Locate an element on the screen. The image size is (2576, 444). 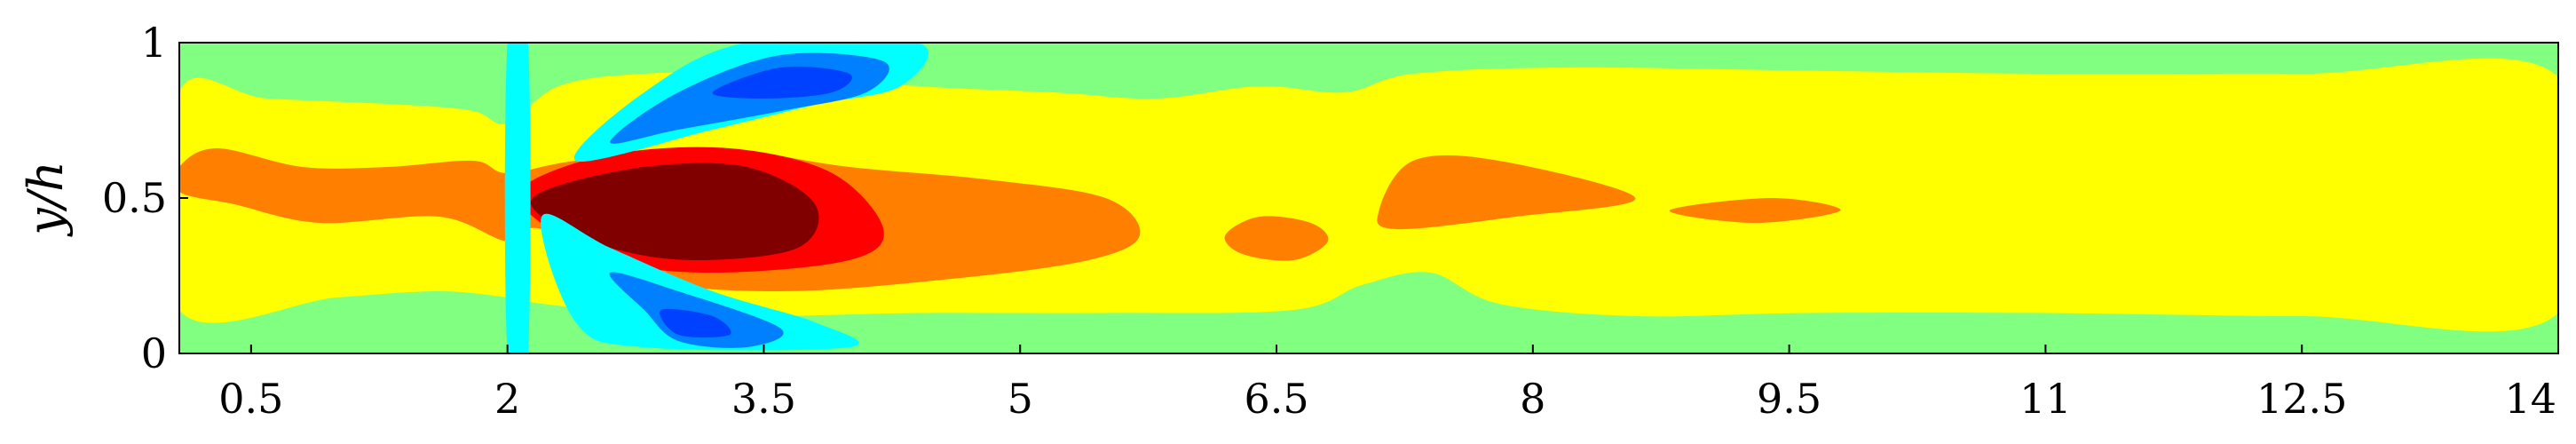
contour-region-blue-lower is located at coordinates (696, 310).